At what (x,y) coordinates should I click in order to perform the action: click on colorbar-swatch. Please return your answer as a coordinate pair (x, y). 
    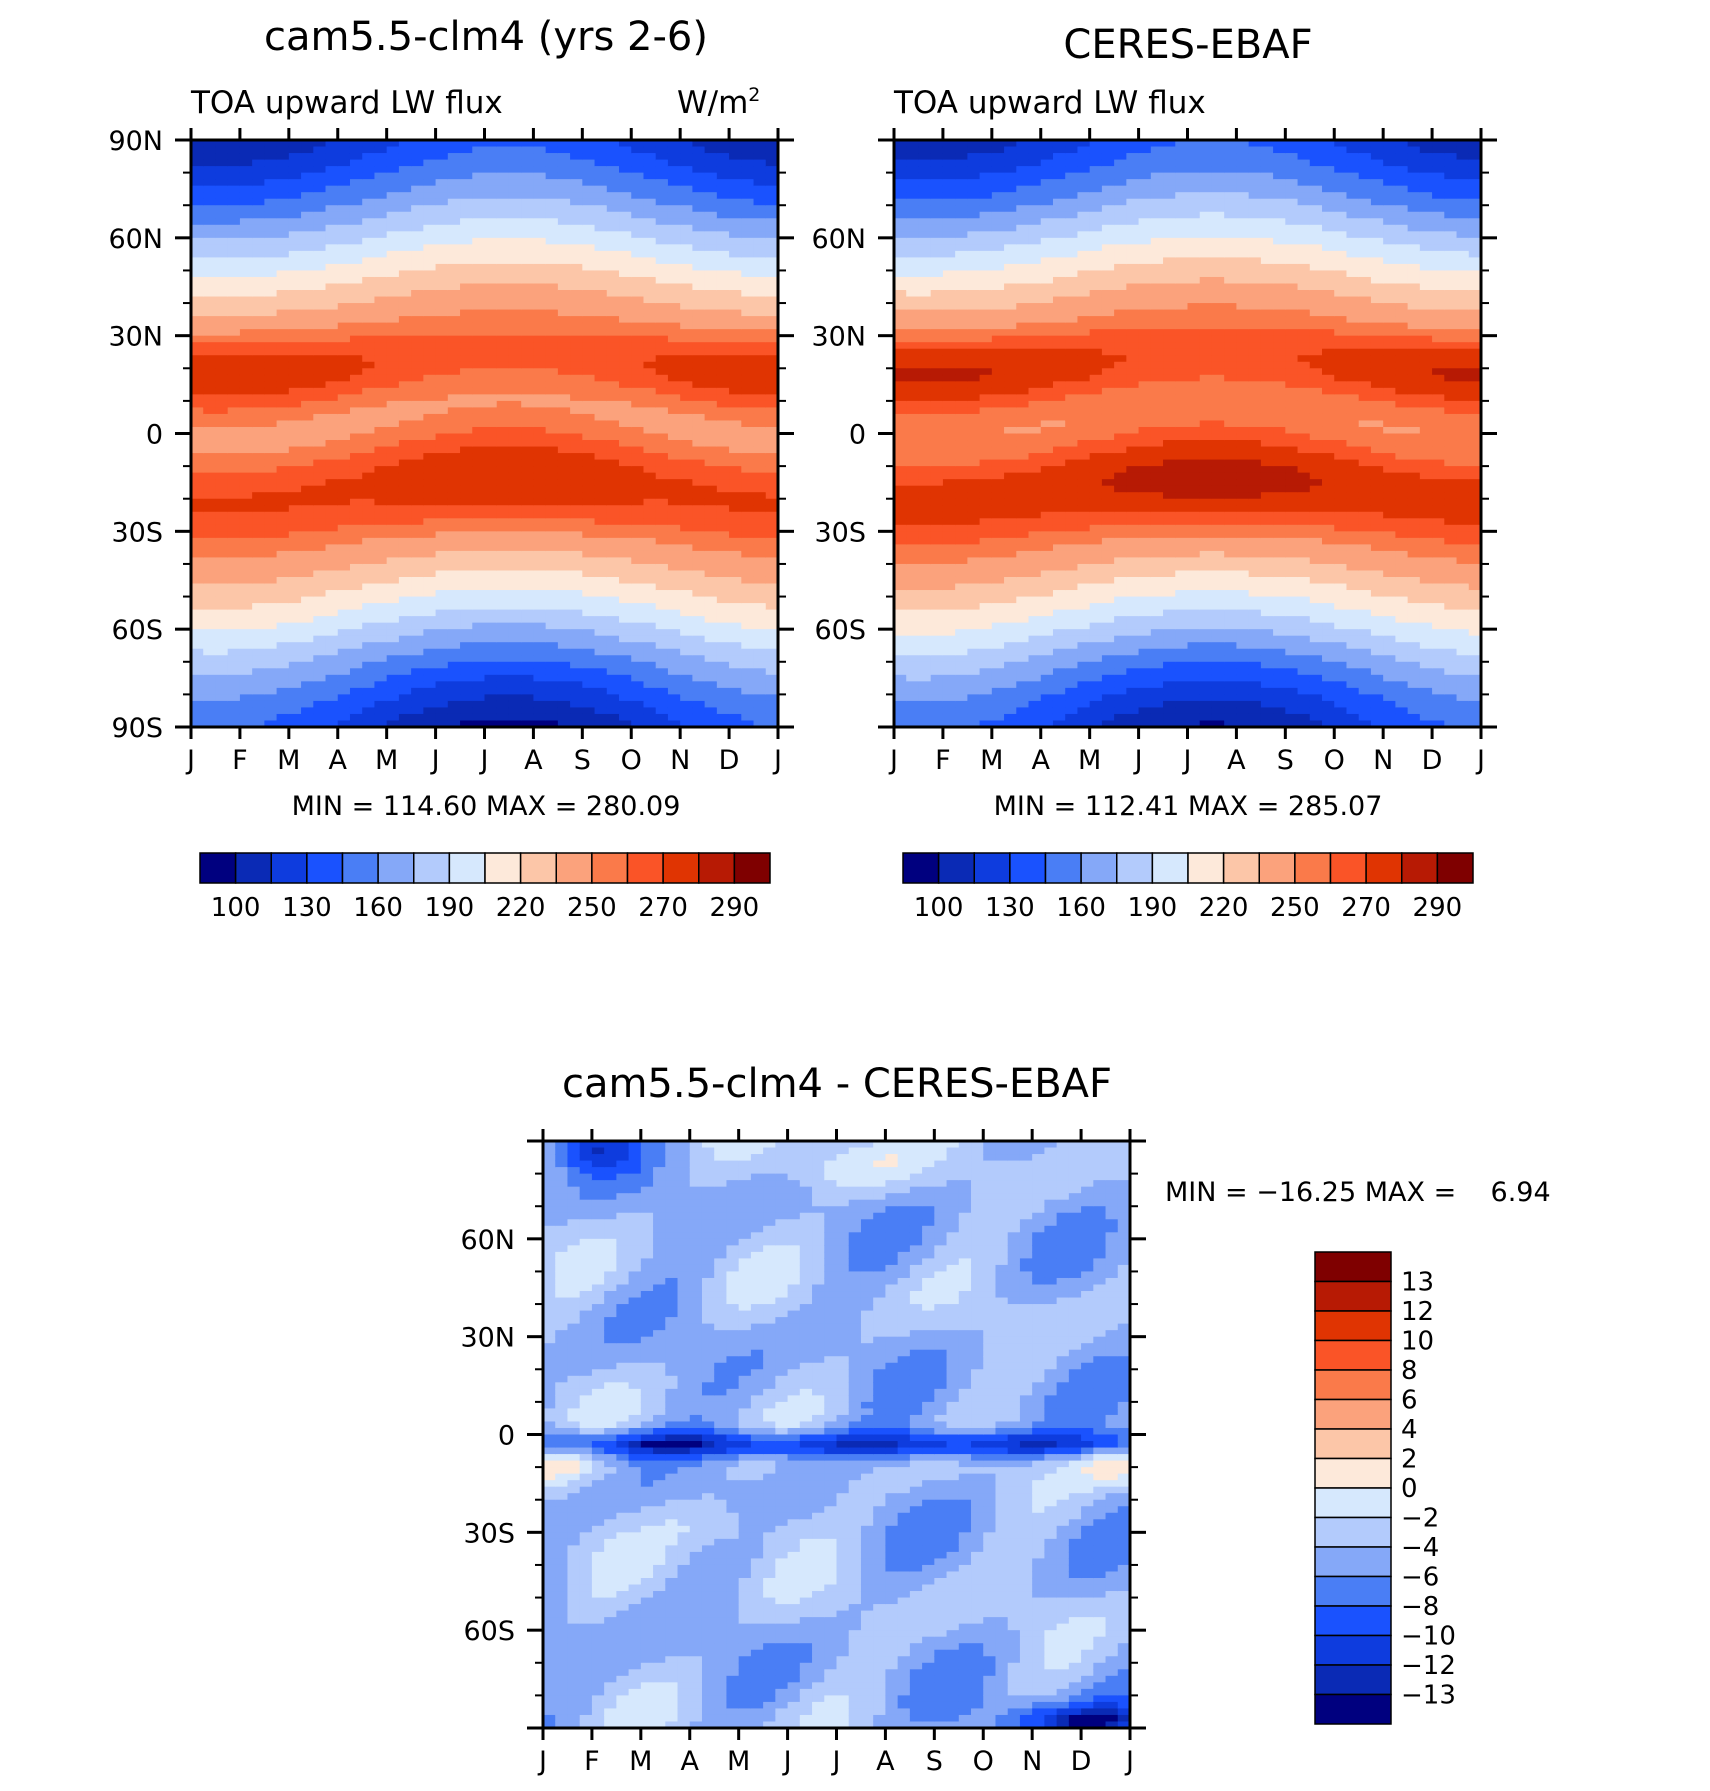
    Looking at the image, I should click on (325, 868).